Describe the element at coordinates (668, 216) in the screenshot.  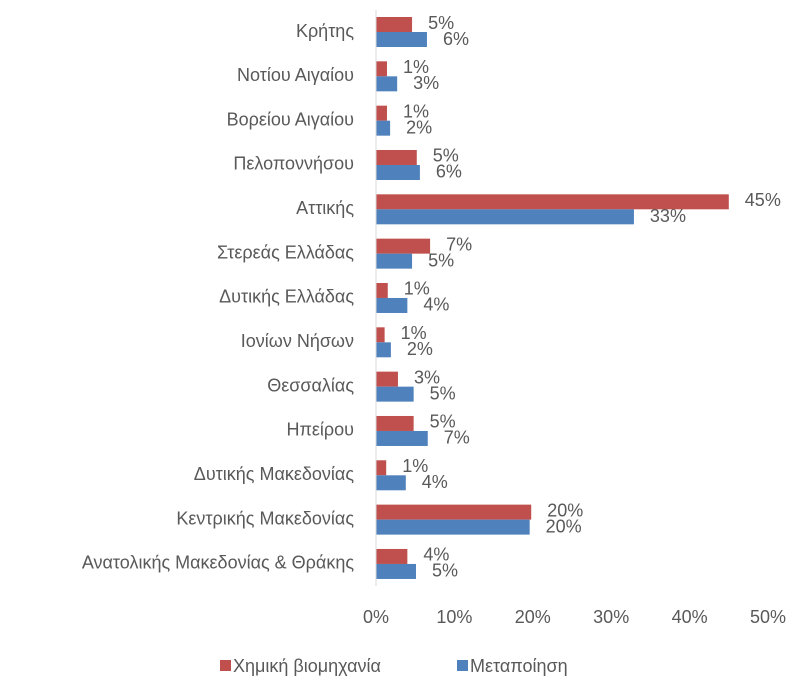
I see `value-label: 33%` at that location.